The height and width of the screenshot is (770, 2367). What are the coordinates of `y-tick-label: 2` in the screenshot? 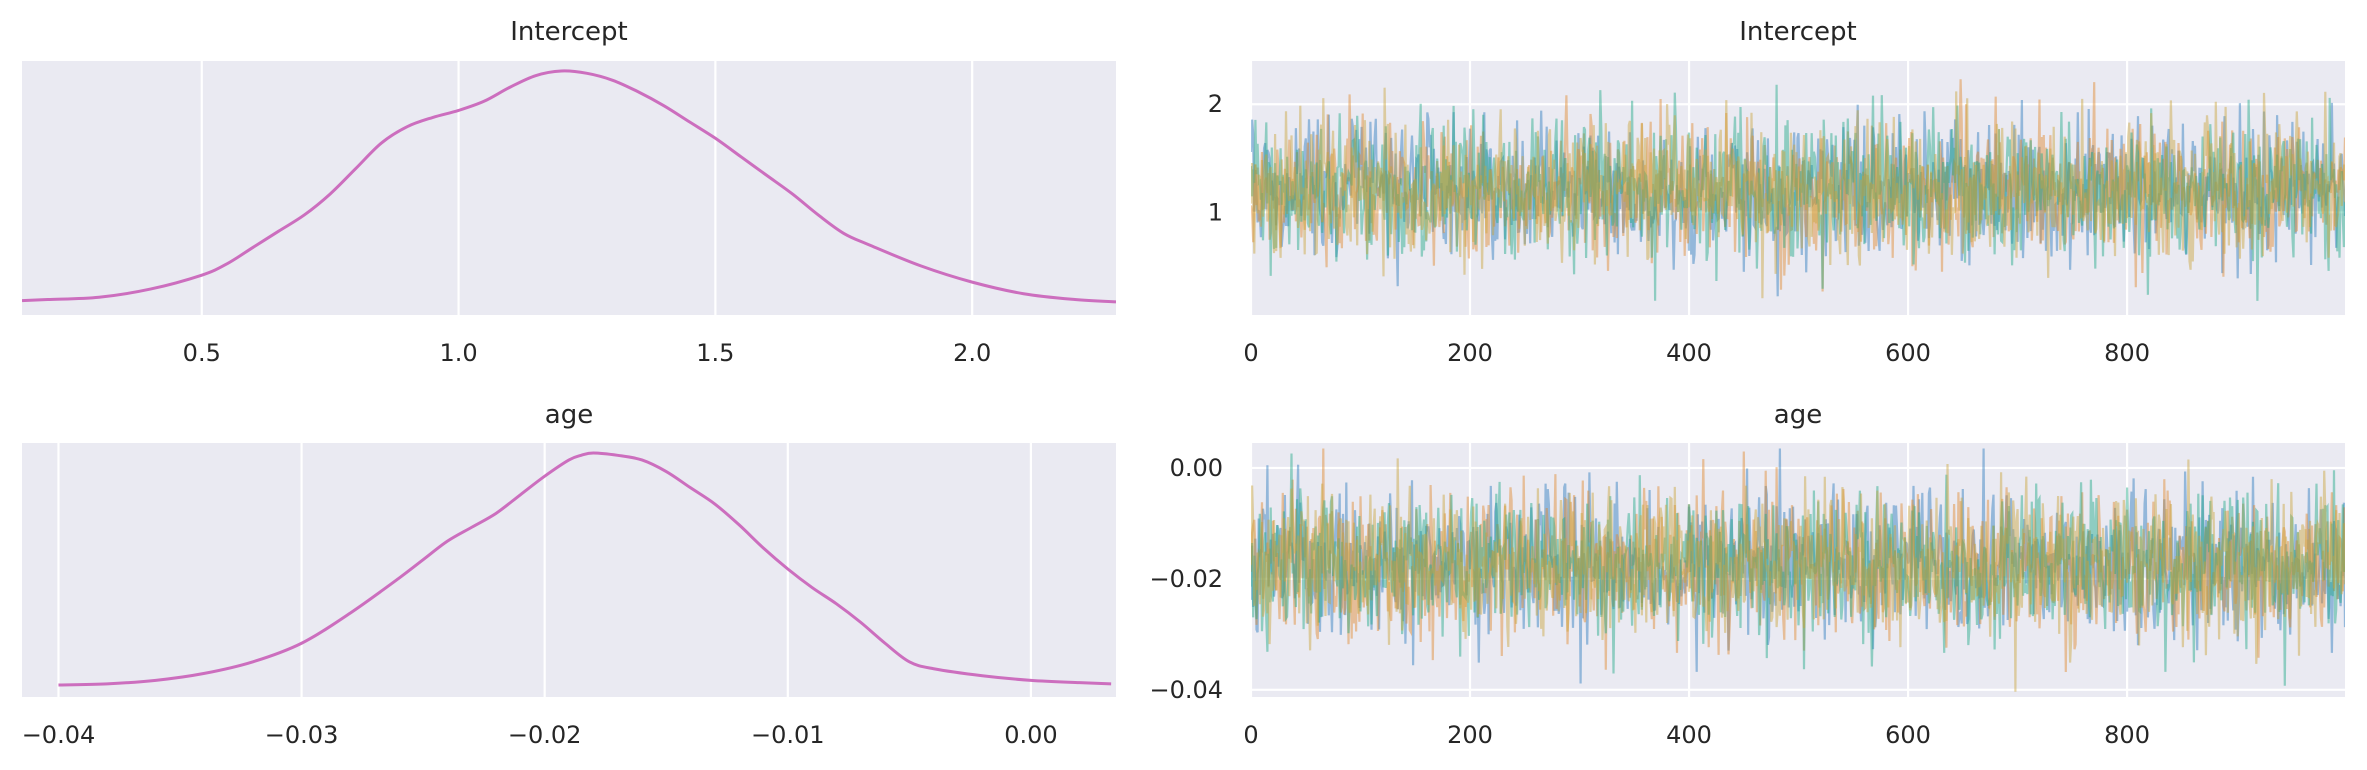 It's located at (1215, 104).